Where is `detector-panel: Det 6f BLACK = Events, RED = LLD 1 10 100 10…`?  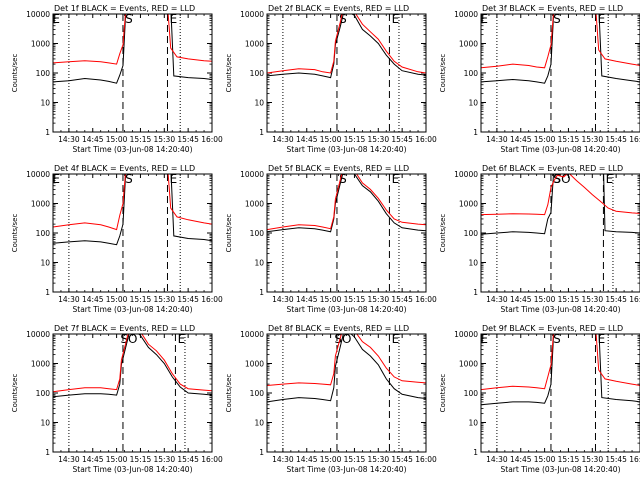 detector-panel: Det 6f BLACK = Events, RED = LLD 1 10 100 10… is located at coordinates (539, 239).